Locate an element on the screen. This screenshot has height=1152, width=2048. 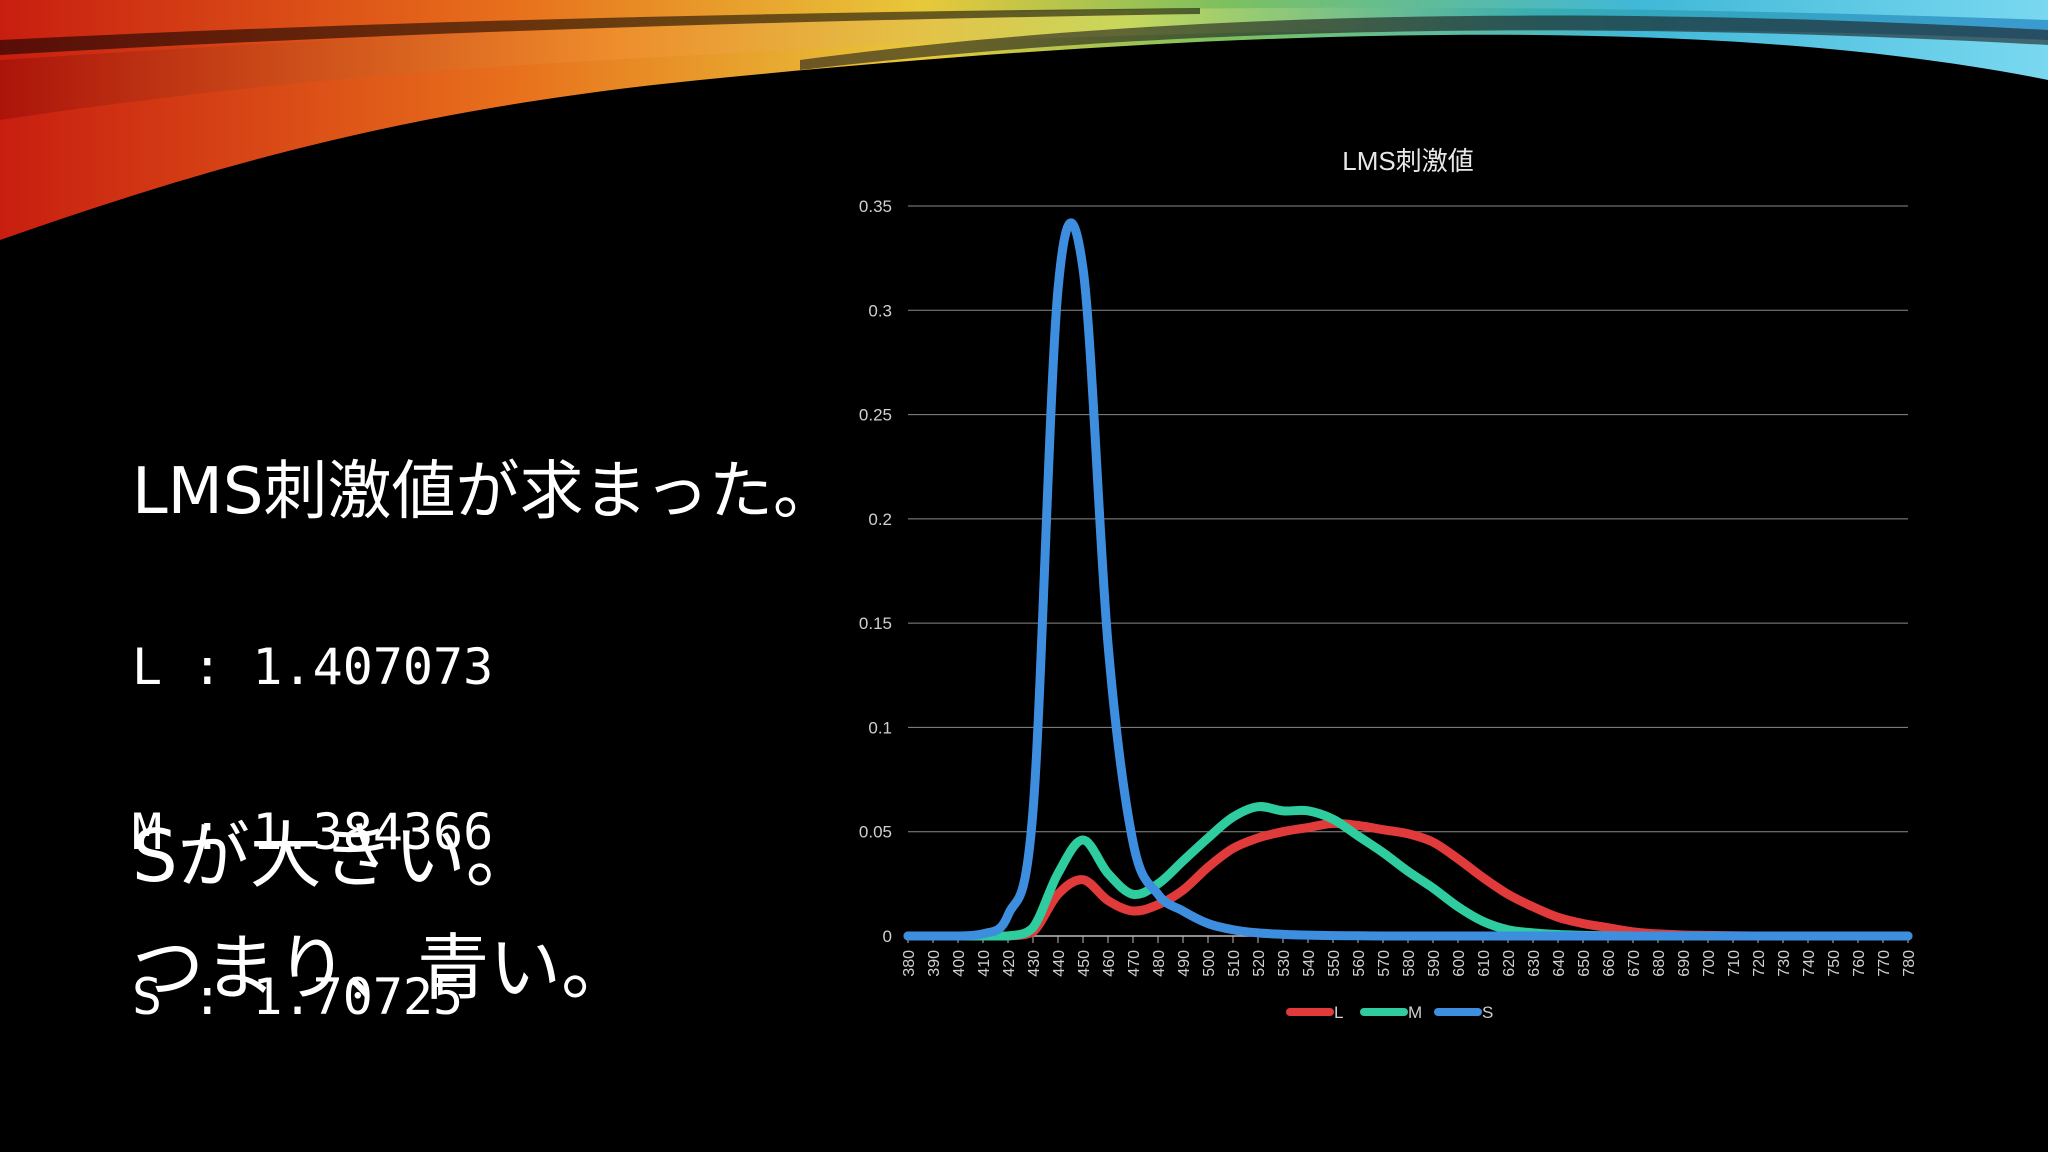
x-tick-label: 380 is located at coordinates (909, 963).